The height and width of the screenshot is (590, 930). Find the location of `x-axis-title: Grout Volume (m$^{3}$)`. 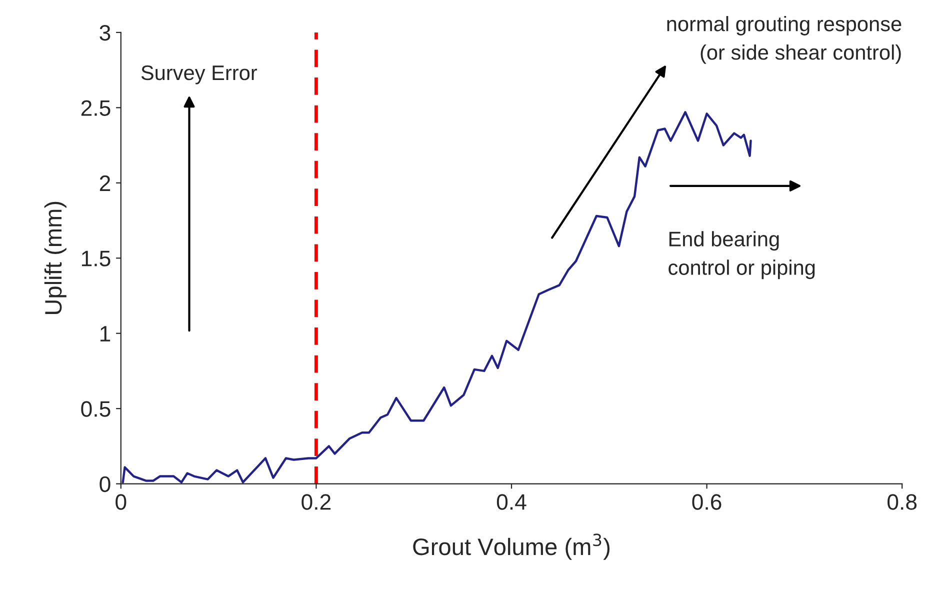

x-axis-title: Grout Volume (m$^{3}$) is located at coordinates (511, 547).